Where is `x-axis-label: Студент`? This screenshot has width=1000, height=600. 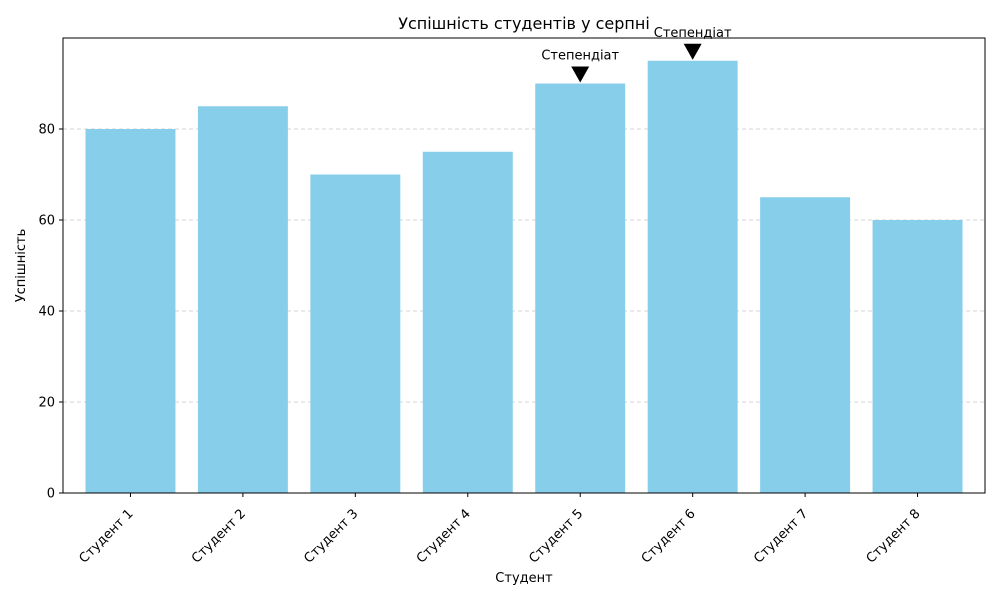
x-axis-label: Студент is located at coordinates (524, 578).